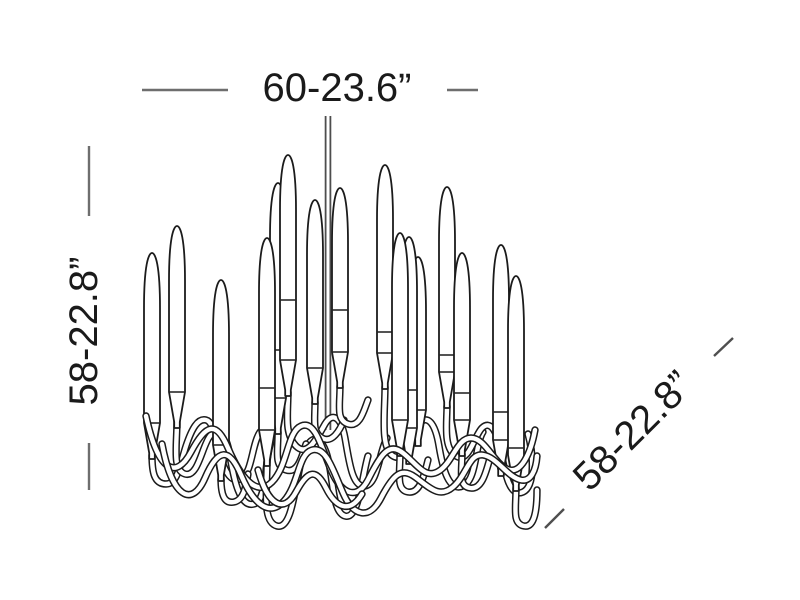 The width and height of the screenshot is (800, 600). I want to click on width-dimension-label: 60-23.6”, so click(337, 88).